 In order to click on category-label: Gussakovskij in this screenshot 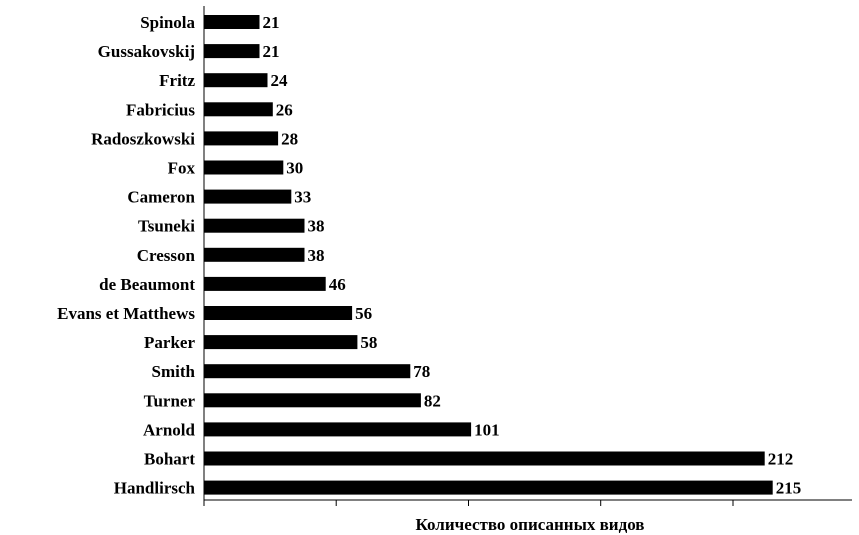, I will do `click(146, 51)`.